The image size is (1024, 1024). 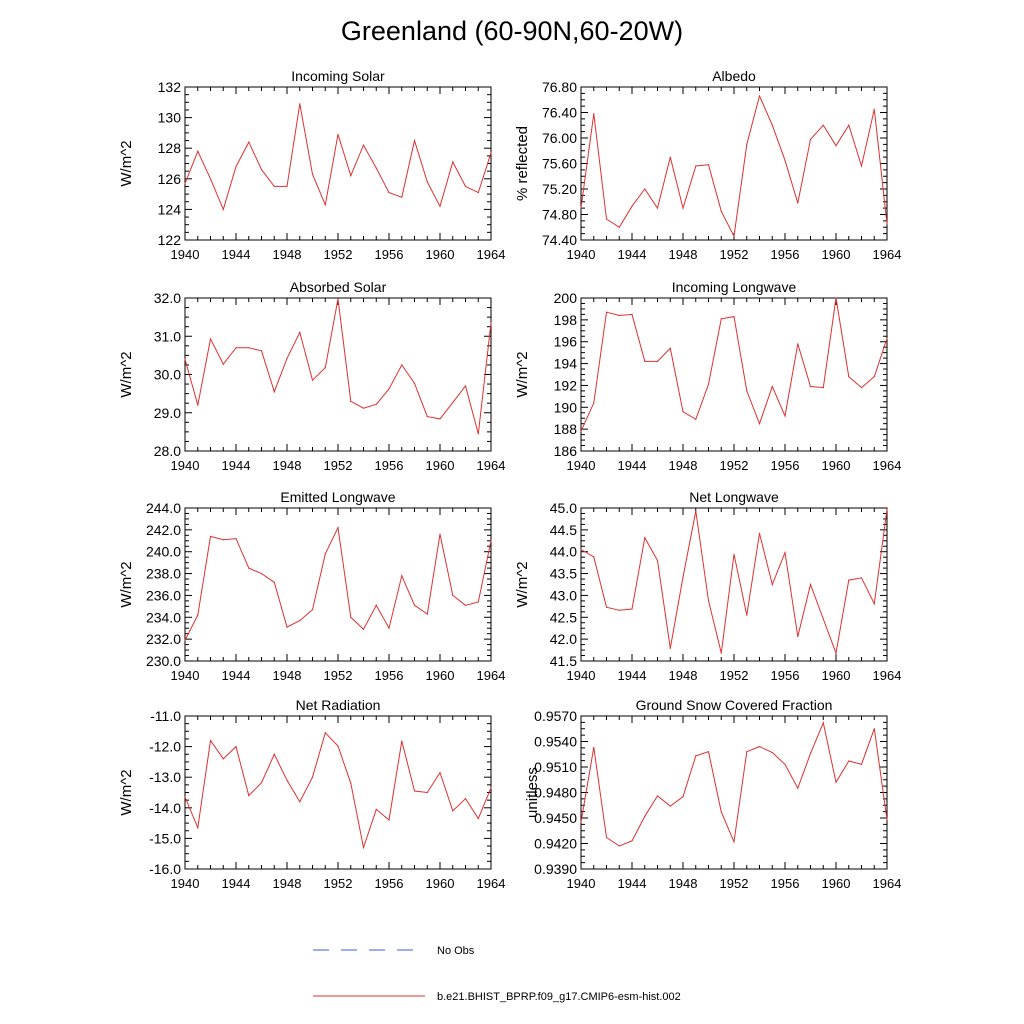 I want to click on net-longwave-x-tick-label: 1948, so click(x=683, y=675).